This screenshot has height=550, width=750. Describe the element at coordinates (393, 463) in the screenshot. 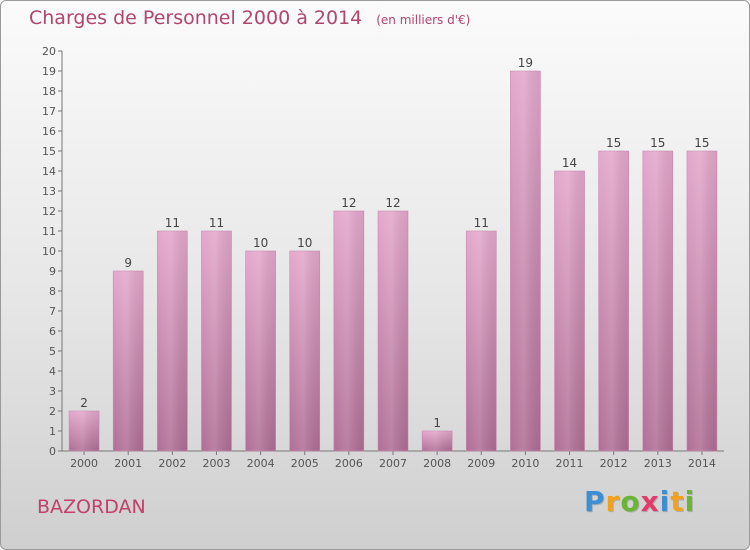

I see `x-tick-label: 2007` at that location.